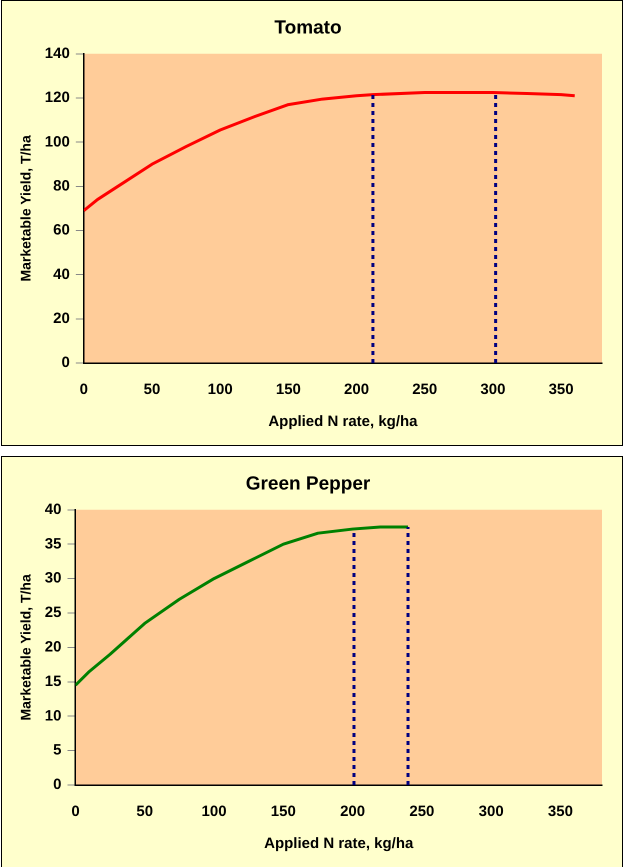 This screenshot has width=624, height=867. Describe the element at coordinates (57, 53) in the screenshot. I see `y-tick-label: 140` at that location.